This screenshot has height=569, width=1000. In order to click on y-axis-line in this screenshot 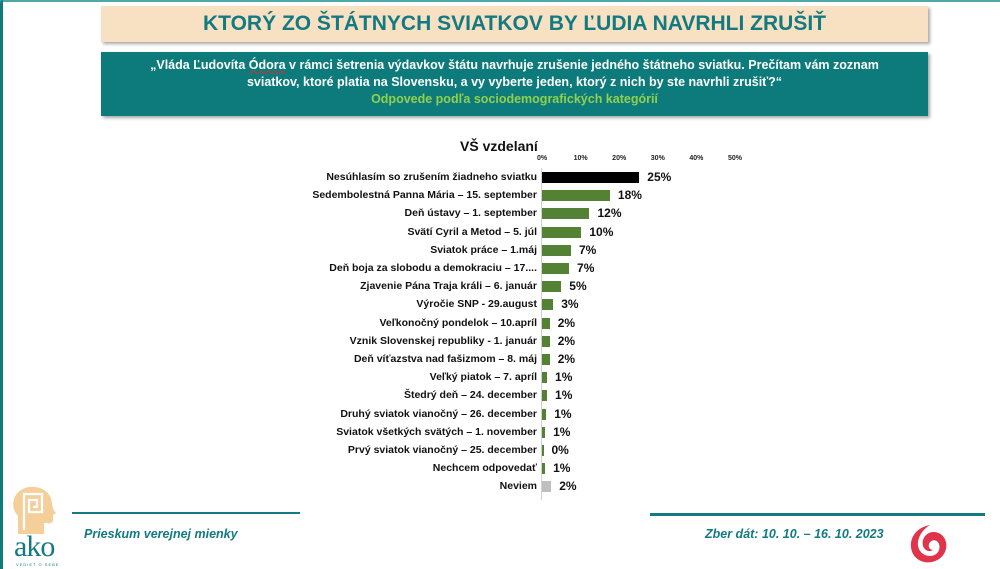, I will do `click(541, 334)`.